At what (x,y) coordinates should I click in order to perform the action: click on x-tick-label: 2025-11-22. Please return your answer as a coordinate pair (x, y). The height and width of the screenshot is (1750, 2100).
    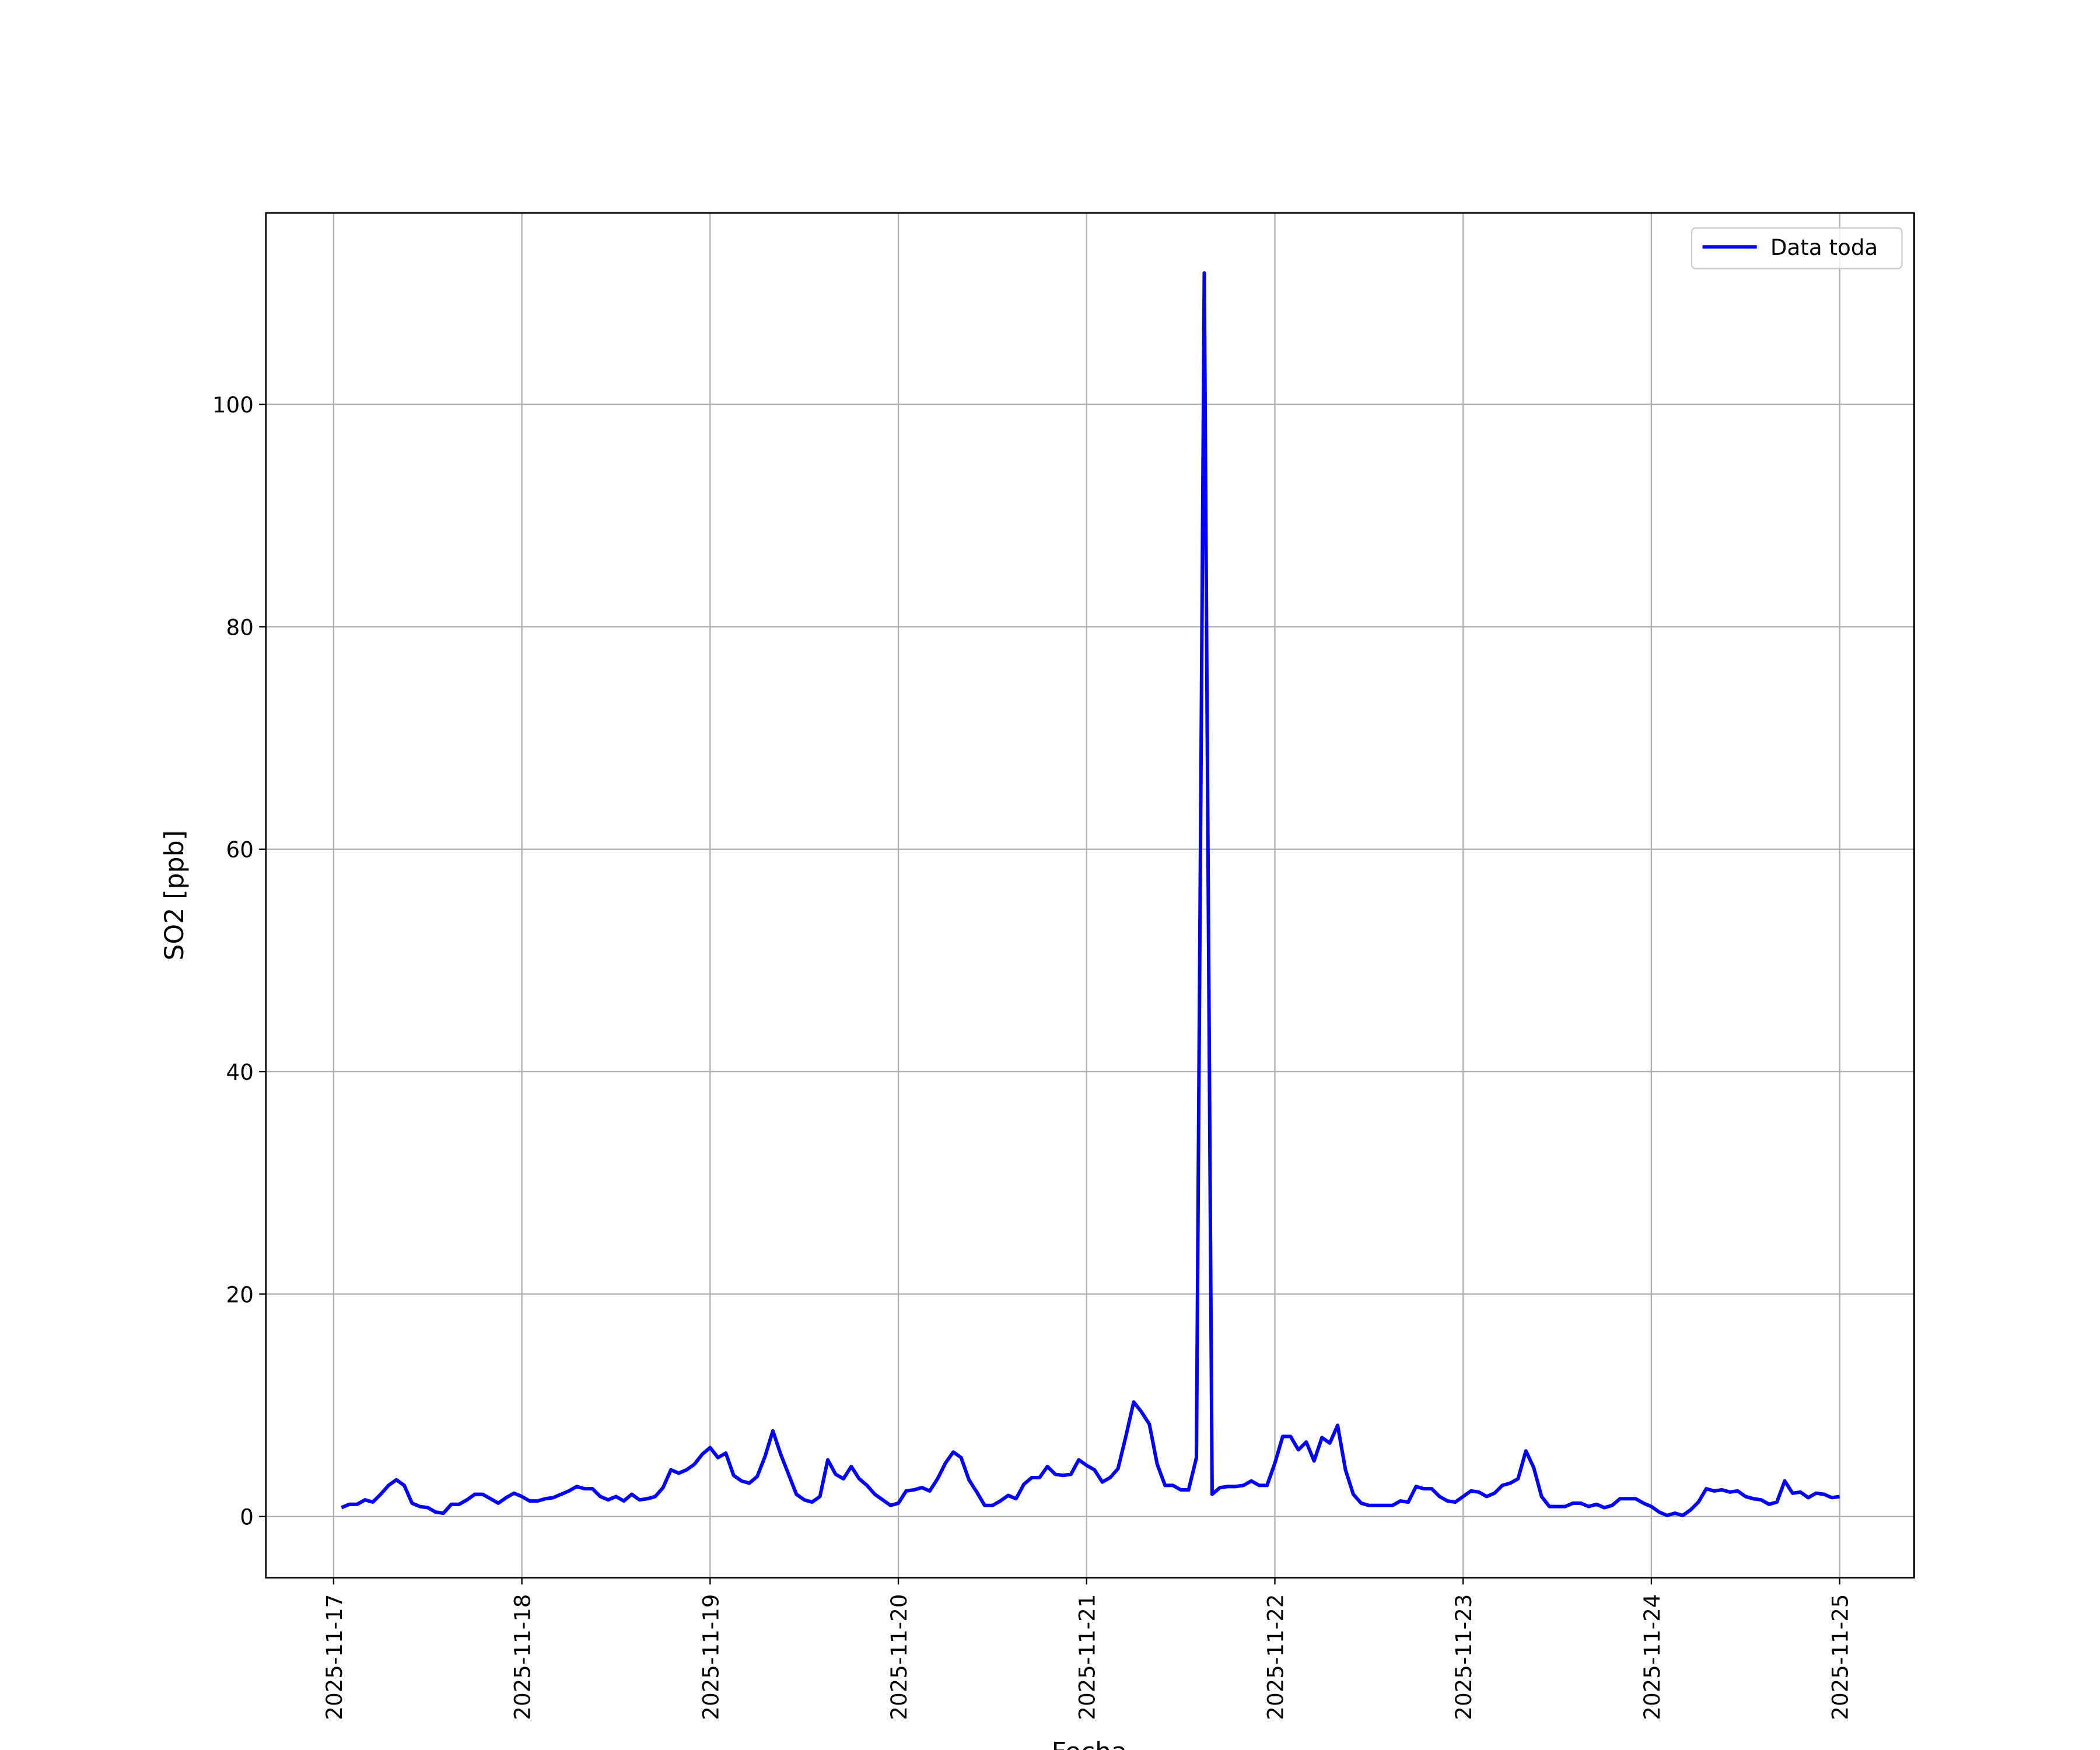
    Looking at the image, I should click on (1275, 1657).